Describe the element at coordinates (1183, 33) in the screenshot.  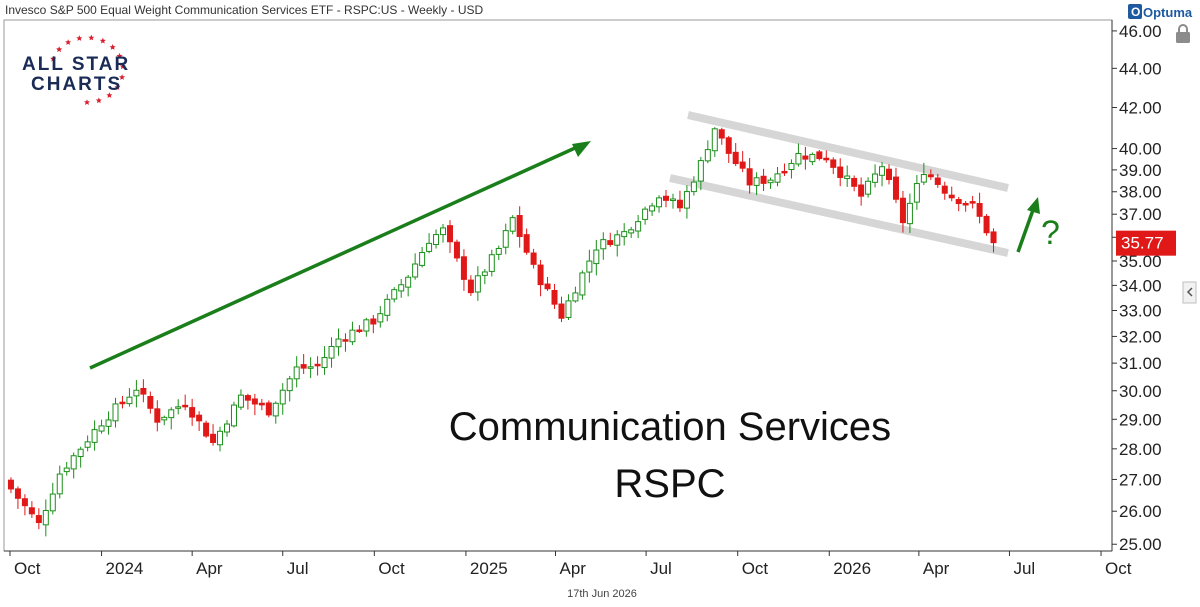
I see `lock-icon` at that location.